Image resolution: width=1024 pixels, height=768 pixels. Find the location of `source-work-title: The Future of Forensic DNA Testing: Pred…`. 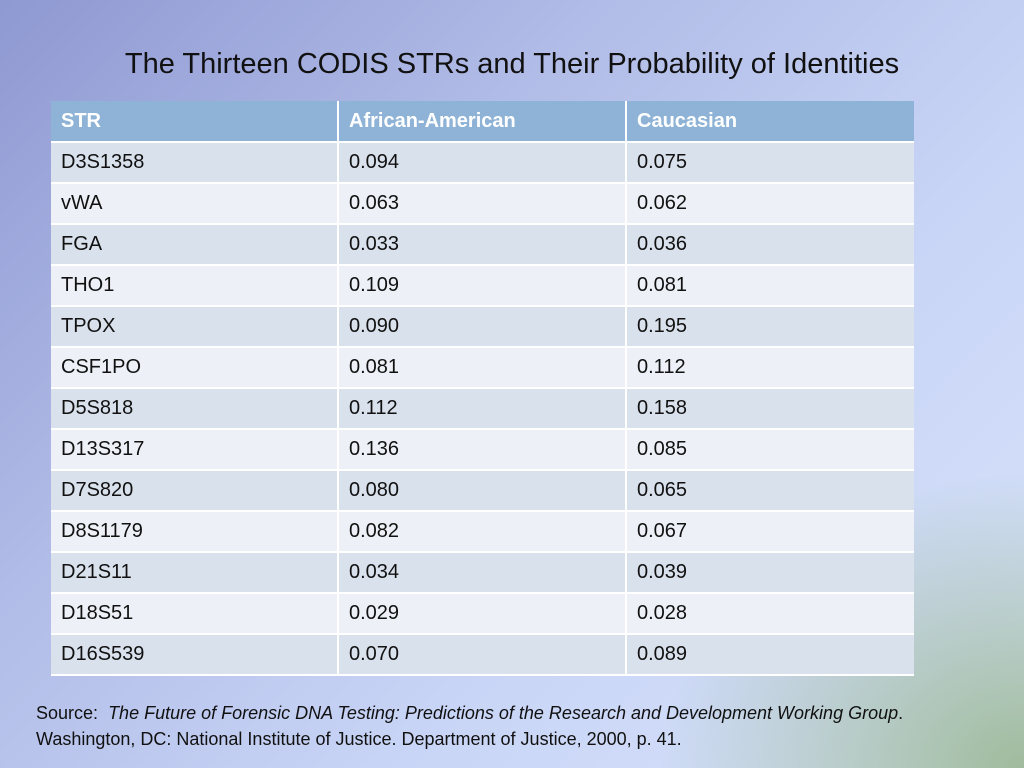

source-work-title: The Future of Forensic DNA Testing: Pred… is located at coordinates (503, 713).